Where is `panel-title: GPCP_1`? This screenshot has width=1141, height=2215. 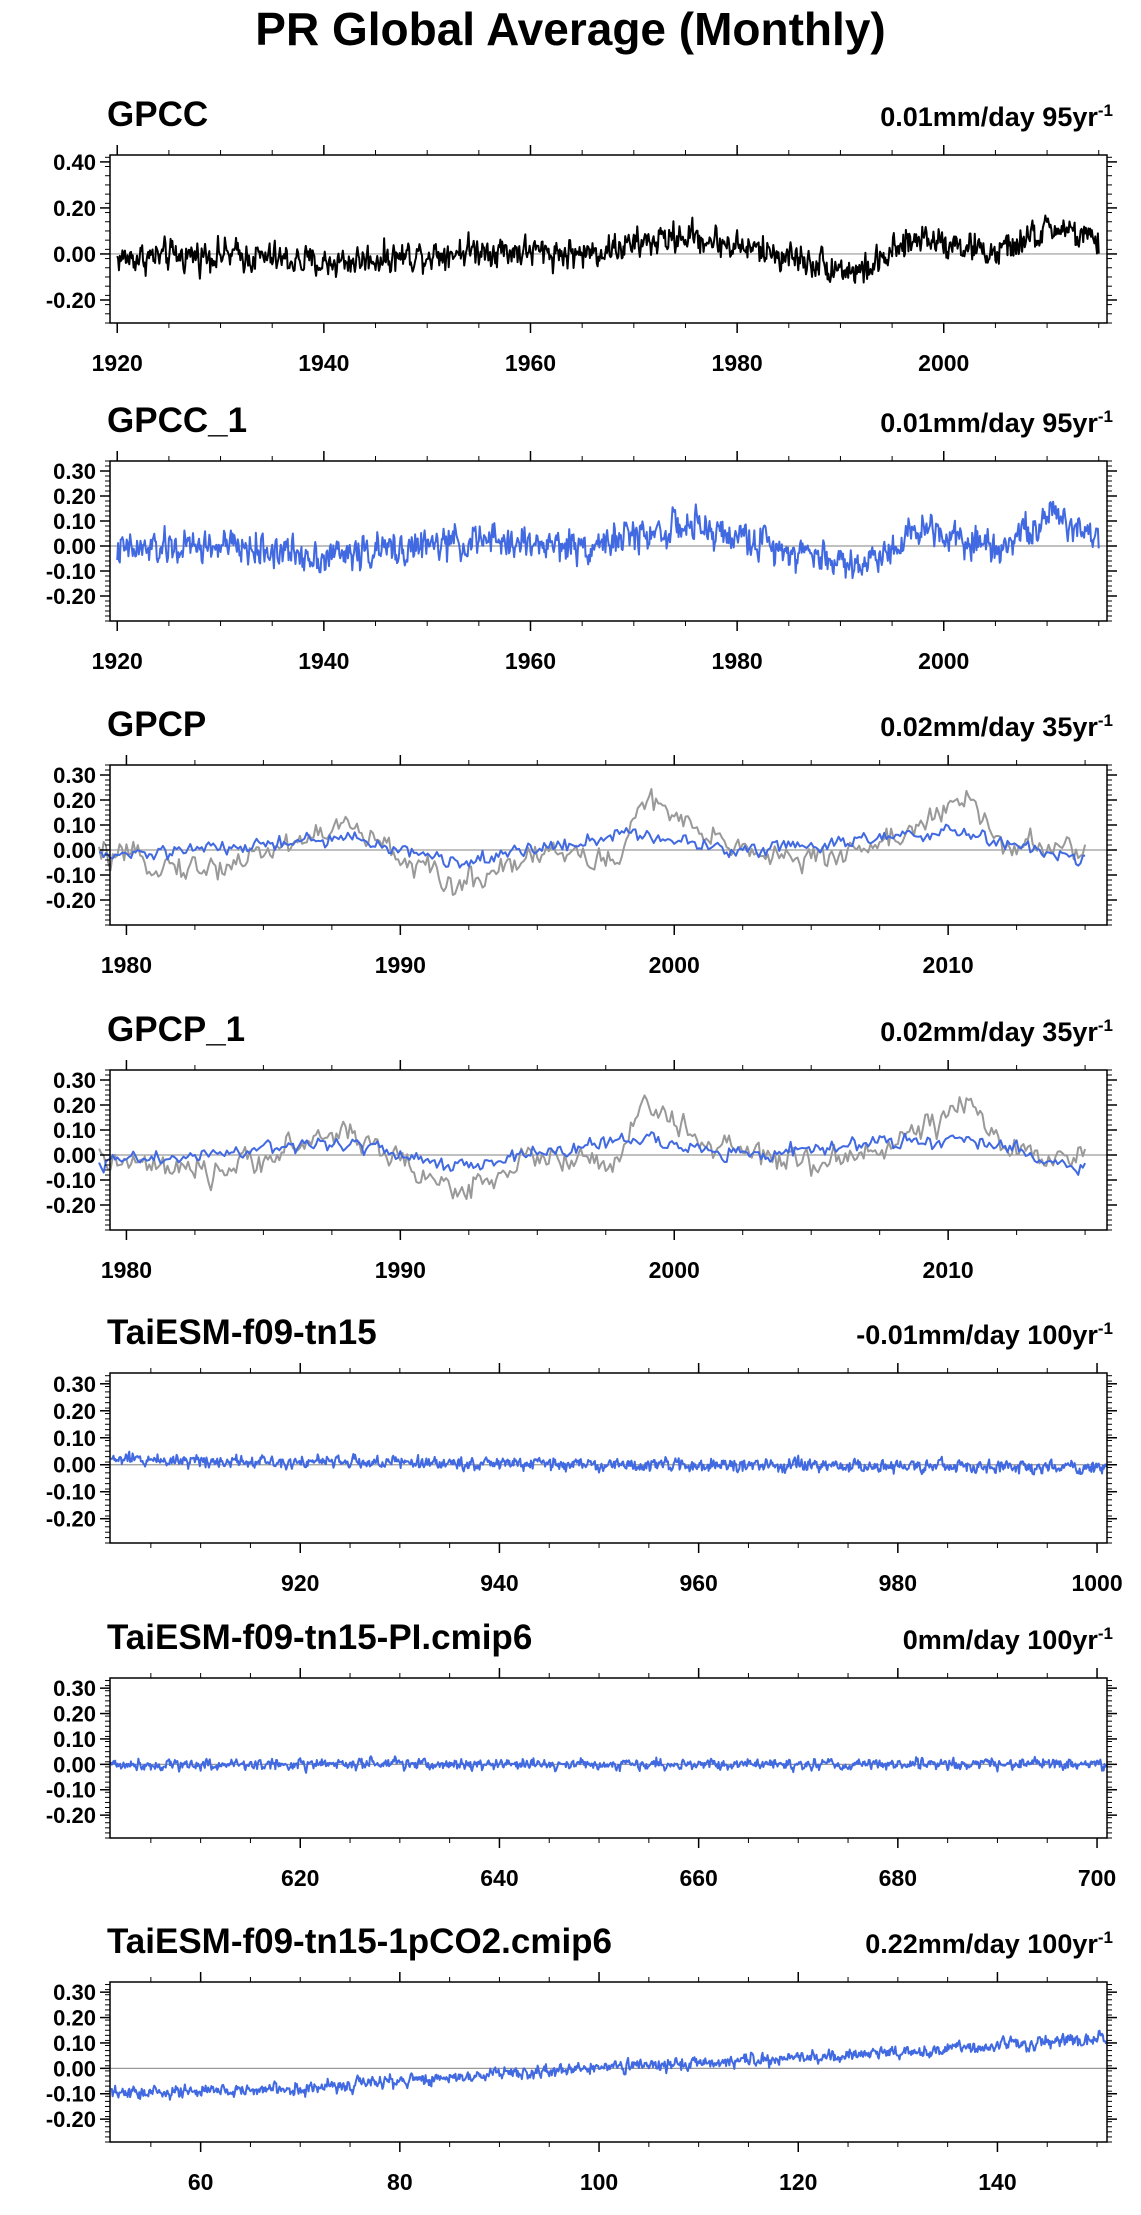 panel-title: GPCP_1 is located at coordinates (176, 1029).